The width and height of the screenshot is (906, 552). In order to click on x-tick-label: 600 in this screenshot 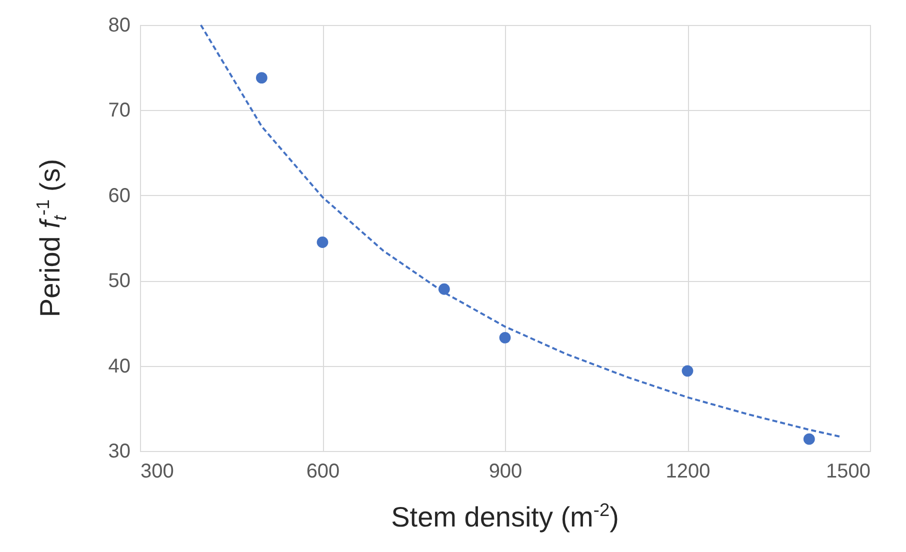, I will do `click(323, 471)`.